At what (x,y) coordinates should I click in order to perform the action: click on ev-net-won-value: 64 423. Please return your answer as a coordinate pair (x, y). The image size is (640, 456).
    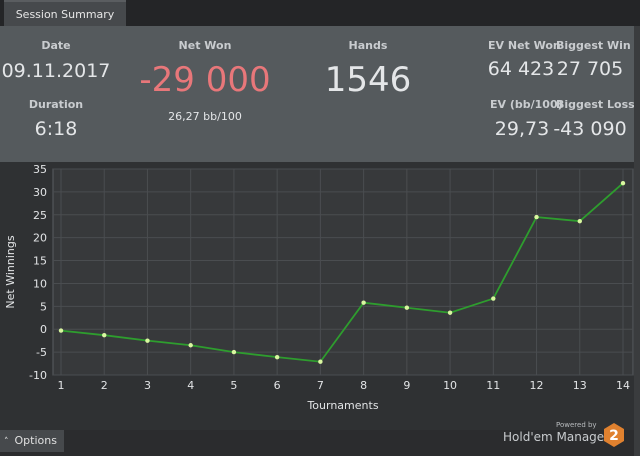
    Looking at the image, I should click on (521, 69).